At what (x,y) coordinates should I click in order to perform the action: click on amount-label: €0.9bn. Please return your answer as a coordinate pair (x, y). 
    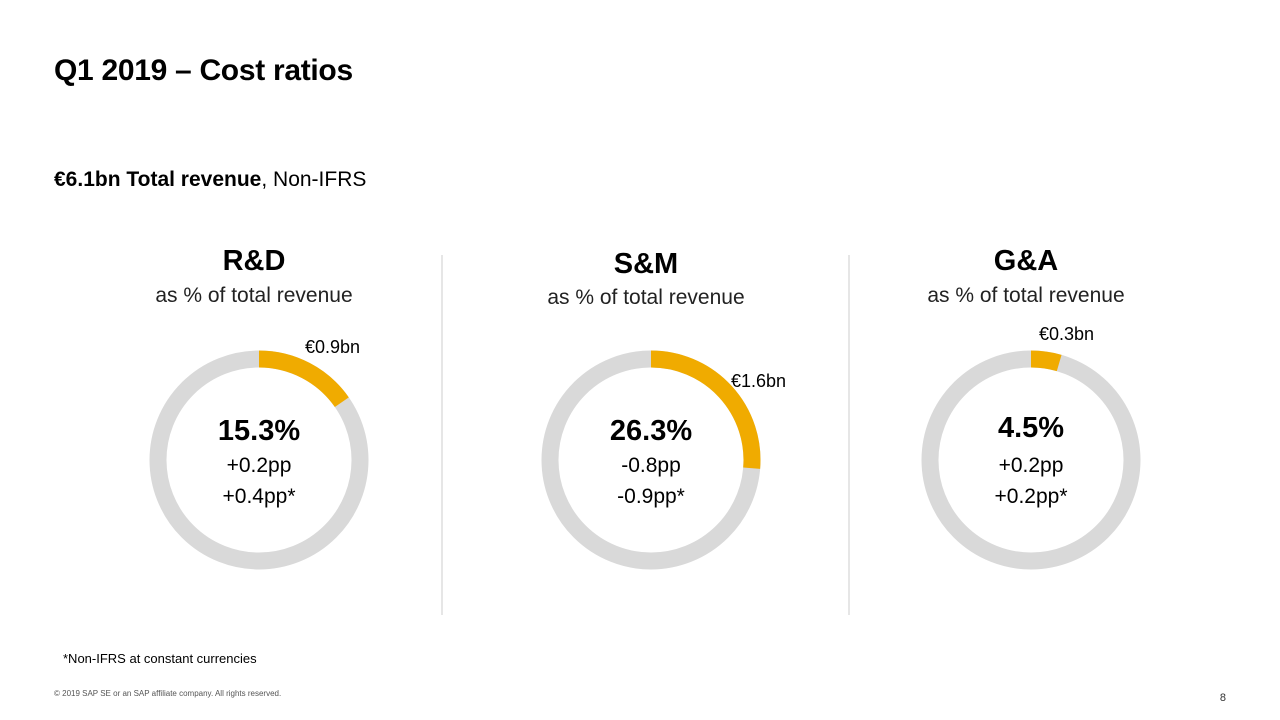
    Looking at the image, I should click on (333, 347).